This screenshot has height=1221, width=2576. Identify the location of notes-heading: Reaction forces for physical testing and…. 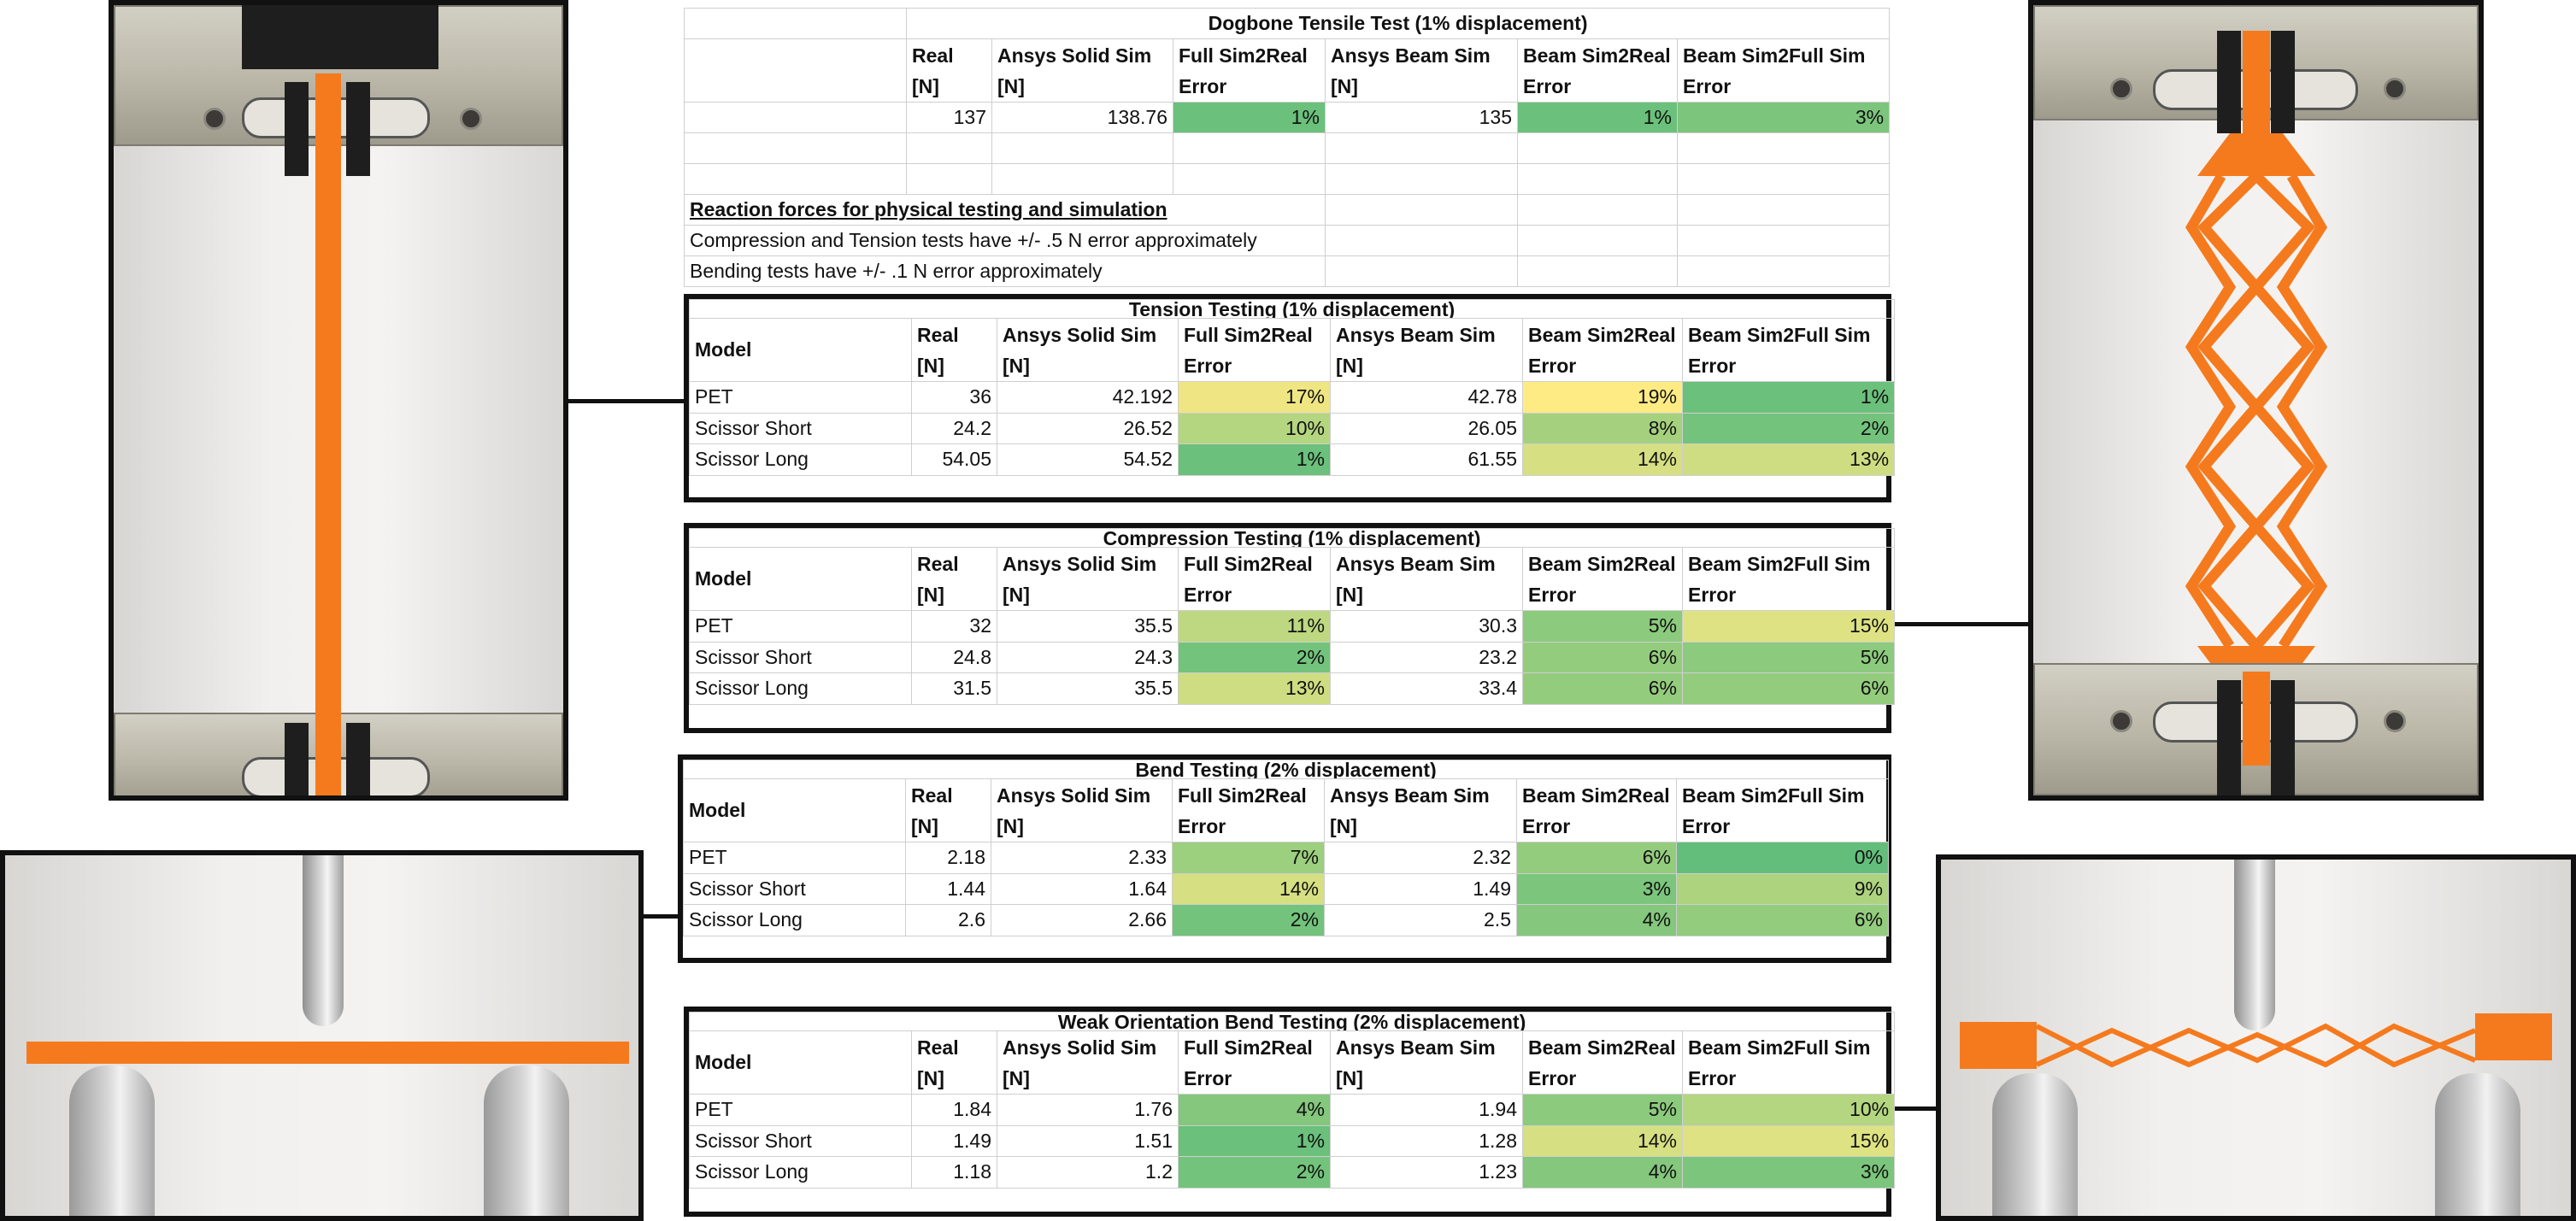
(1005, 210).